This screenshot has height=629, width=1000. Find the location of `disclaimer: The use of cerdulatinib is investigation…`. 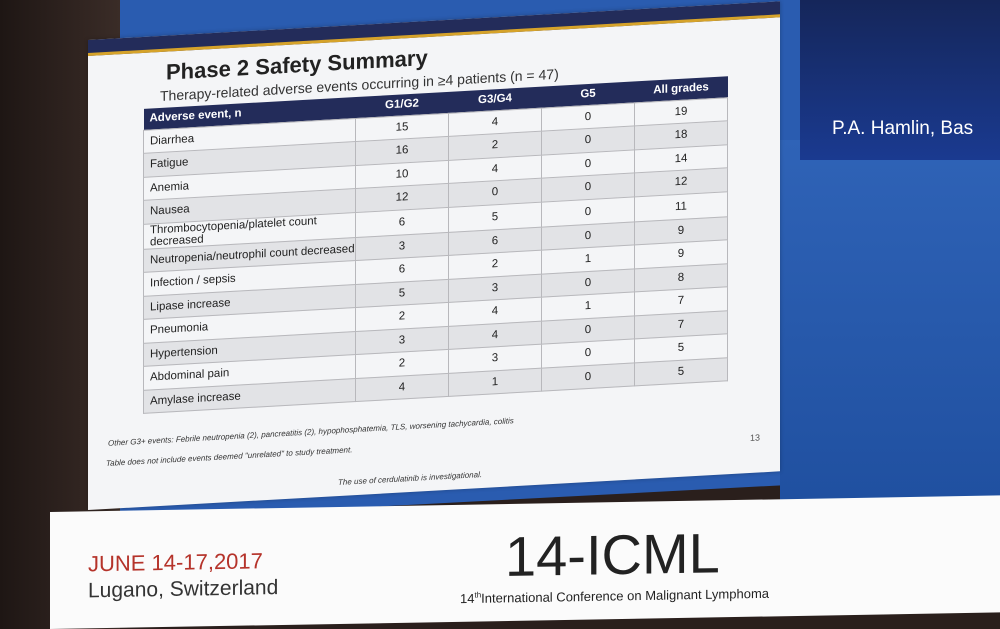

disclaimer: The use of cerdulatinib is investigation… is located at coordinates (410, 478).